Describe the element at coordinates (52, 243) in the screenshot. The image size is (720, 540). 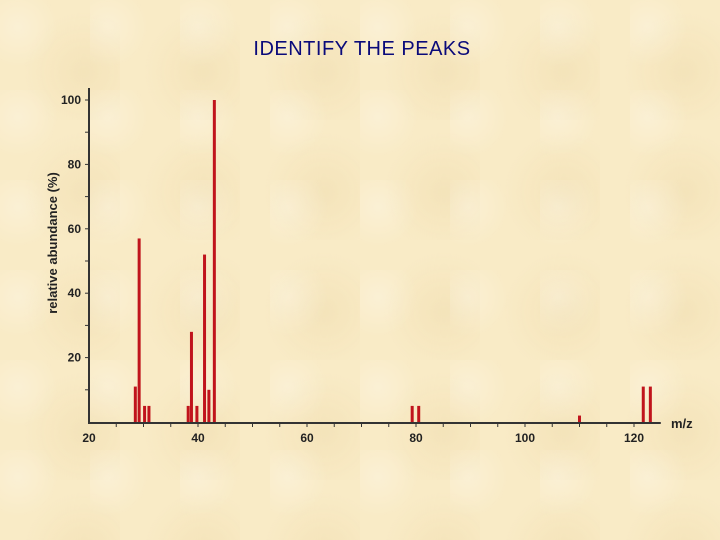
I see `y-axis-title: relative abundance (%)` at that location.